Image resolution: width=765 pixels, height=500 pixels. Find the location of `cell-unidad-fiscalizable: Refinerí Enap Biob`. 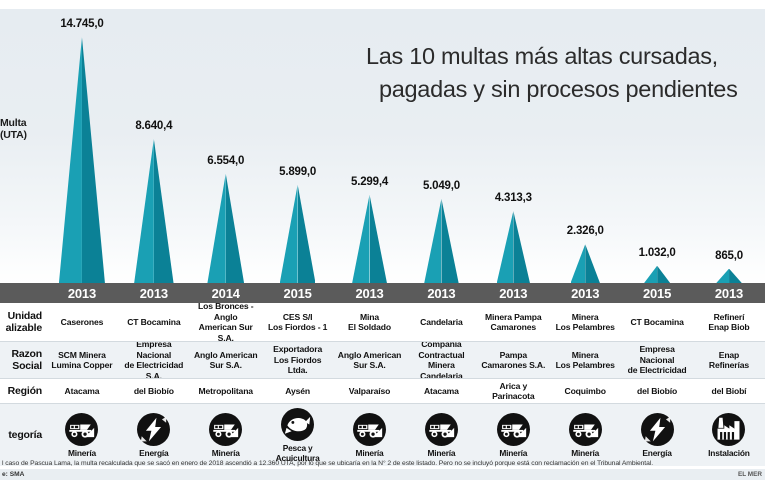

cell-unidad-fiscalizable: Refinerí Enap Biob is located at coordinates (729, 322).